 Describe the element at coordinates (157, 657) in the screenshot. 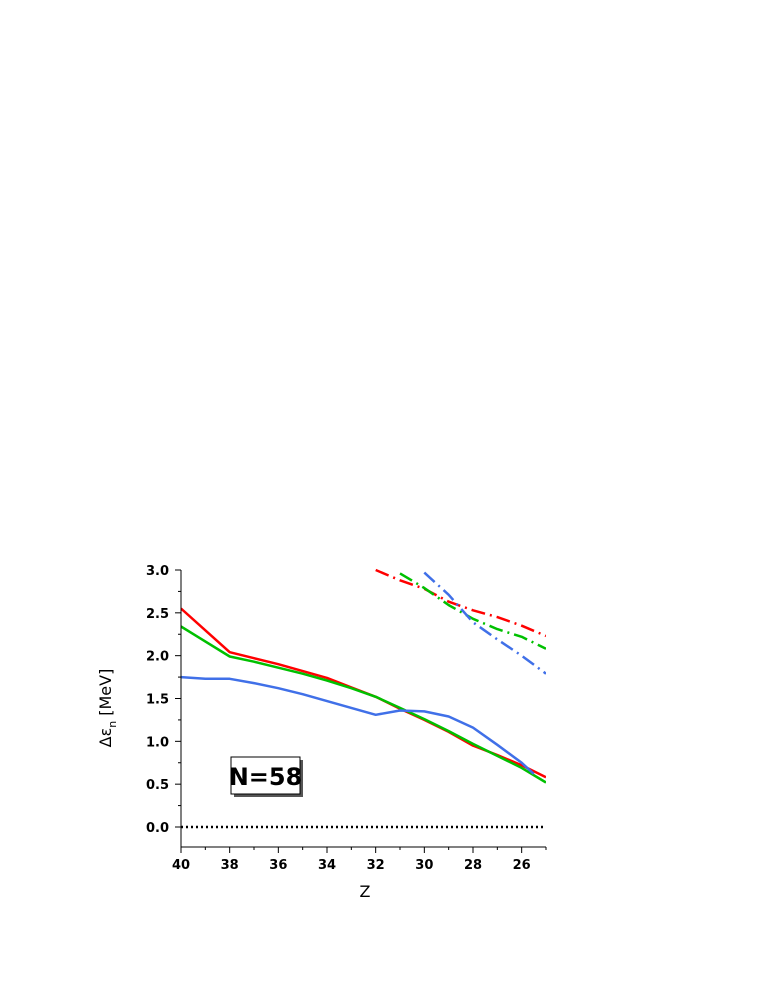

I see `y-tick-label: 2.0` at that location.